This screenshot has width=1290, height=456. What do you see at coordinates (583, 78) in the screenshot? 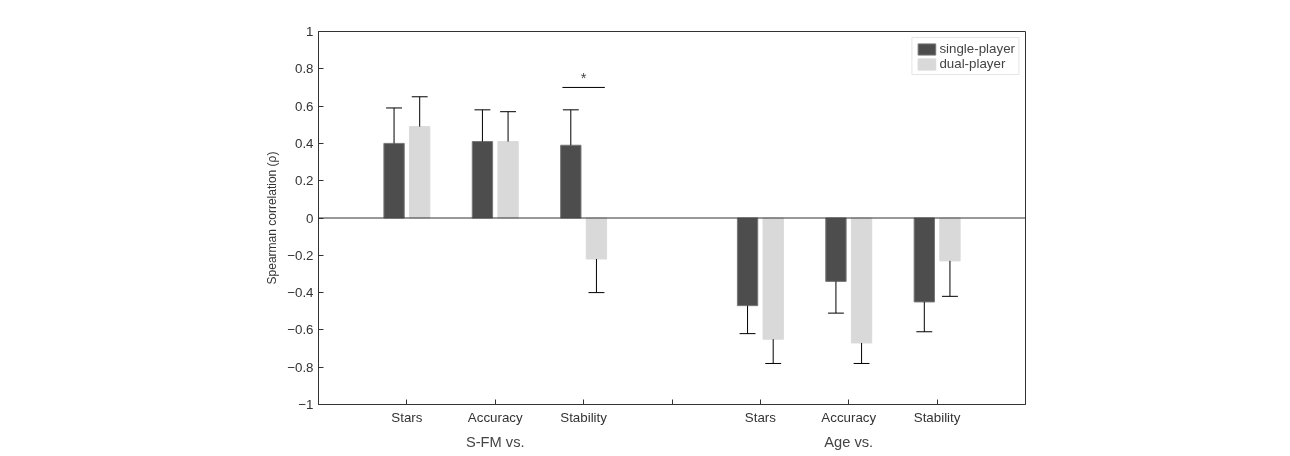
I see `annotation: *` at bounding box center [583, 78].